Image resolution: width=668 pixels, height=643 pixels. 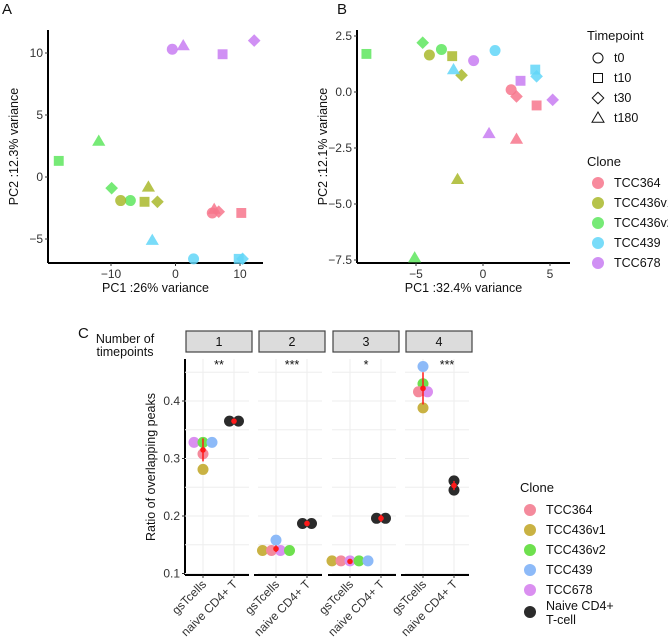 What do you see at coordinates (622, 78) in the screenshot?
I see `legend-timepoint-item: t10` at bounding box center [622, 78].